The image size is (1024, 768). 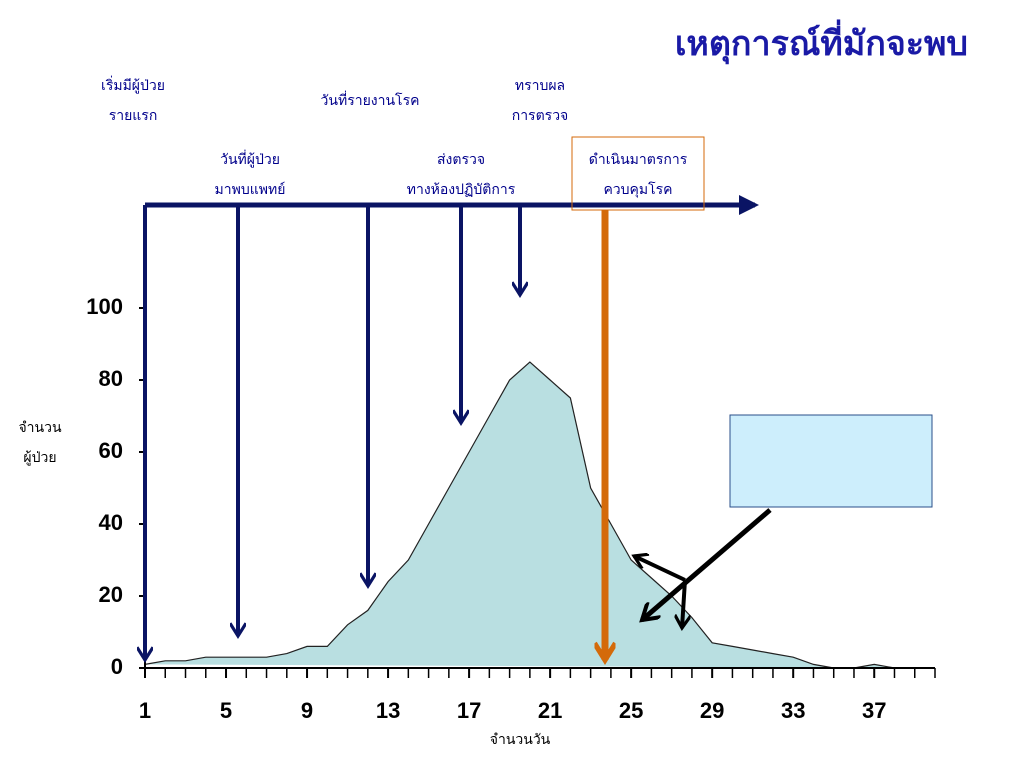 I want to click on x-tick-label: 13, so click(x=388, y=710).